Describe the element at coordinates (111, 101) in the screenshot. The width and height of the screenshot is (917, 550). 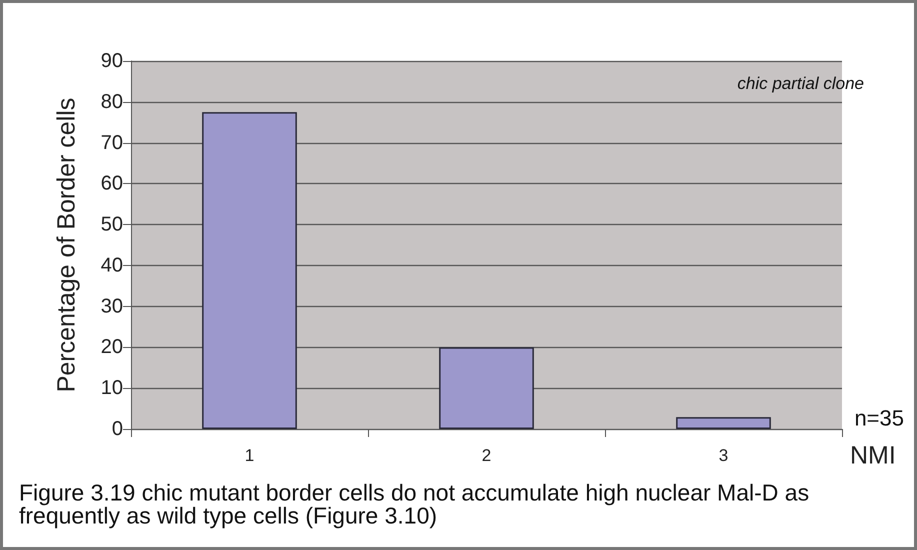
I see `y-tick-label: 80` at that location.